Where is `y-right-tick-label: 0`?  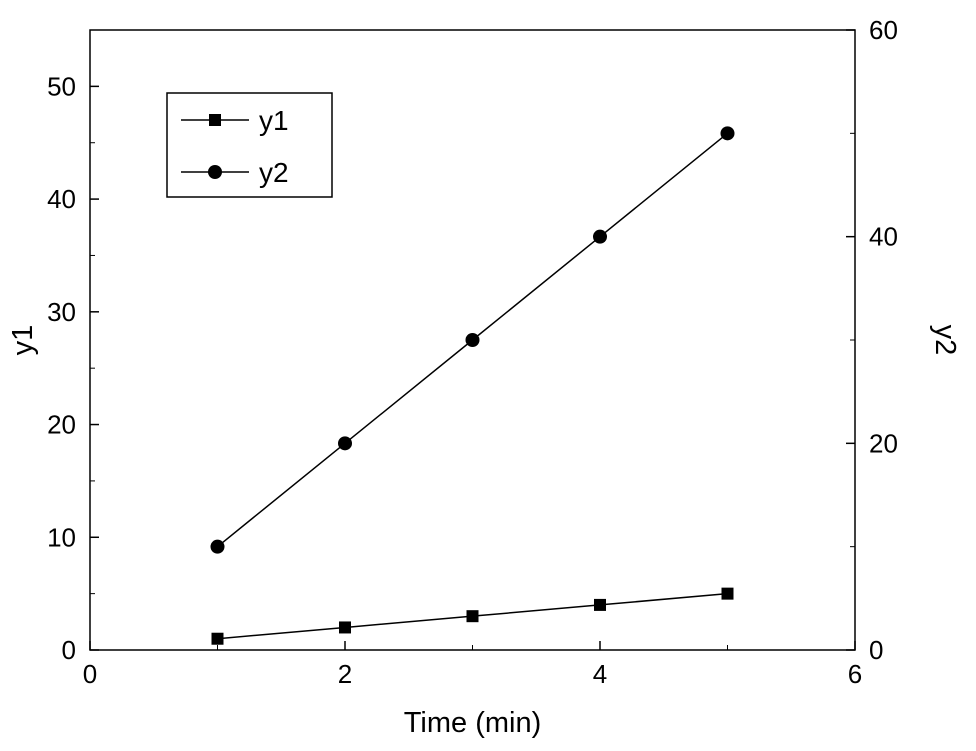 y-right-tick-label: 0 is located at coordinates (876, 650).